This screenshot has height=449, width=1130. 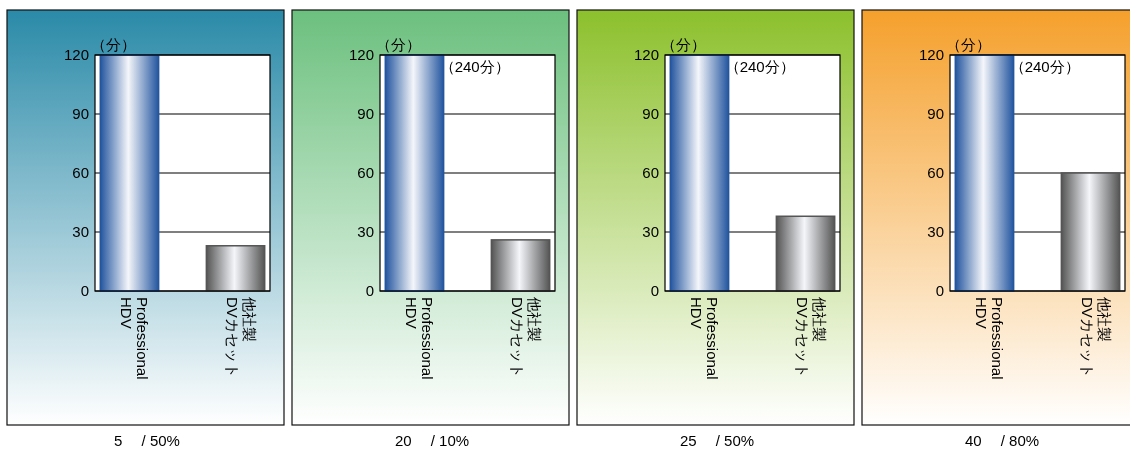 I want to click on x-axis-title: 25 / 50%, so click(x=717, y=440).